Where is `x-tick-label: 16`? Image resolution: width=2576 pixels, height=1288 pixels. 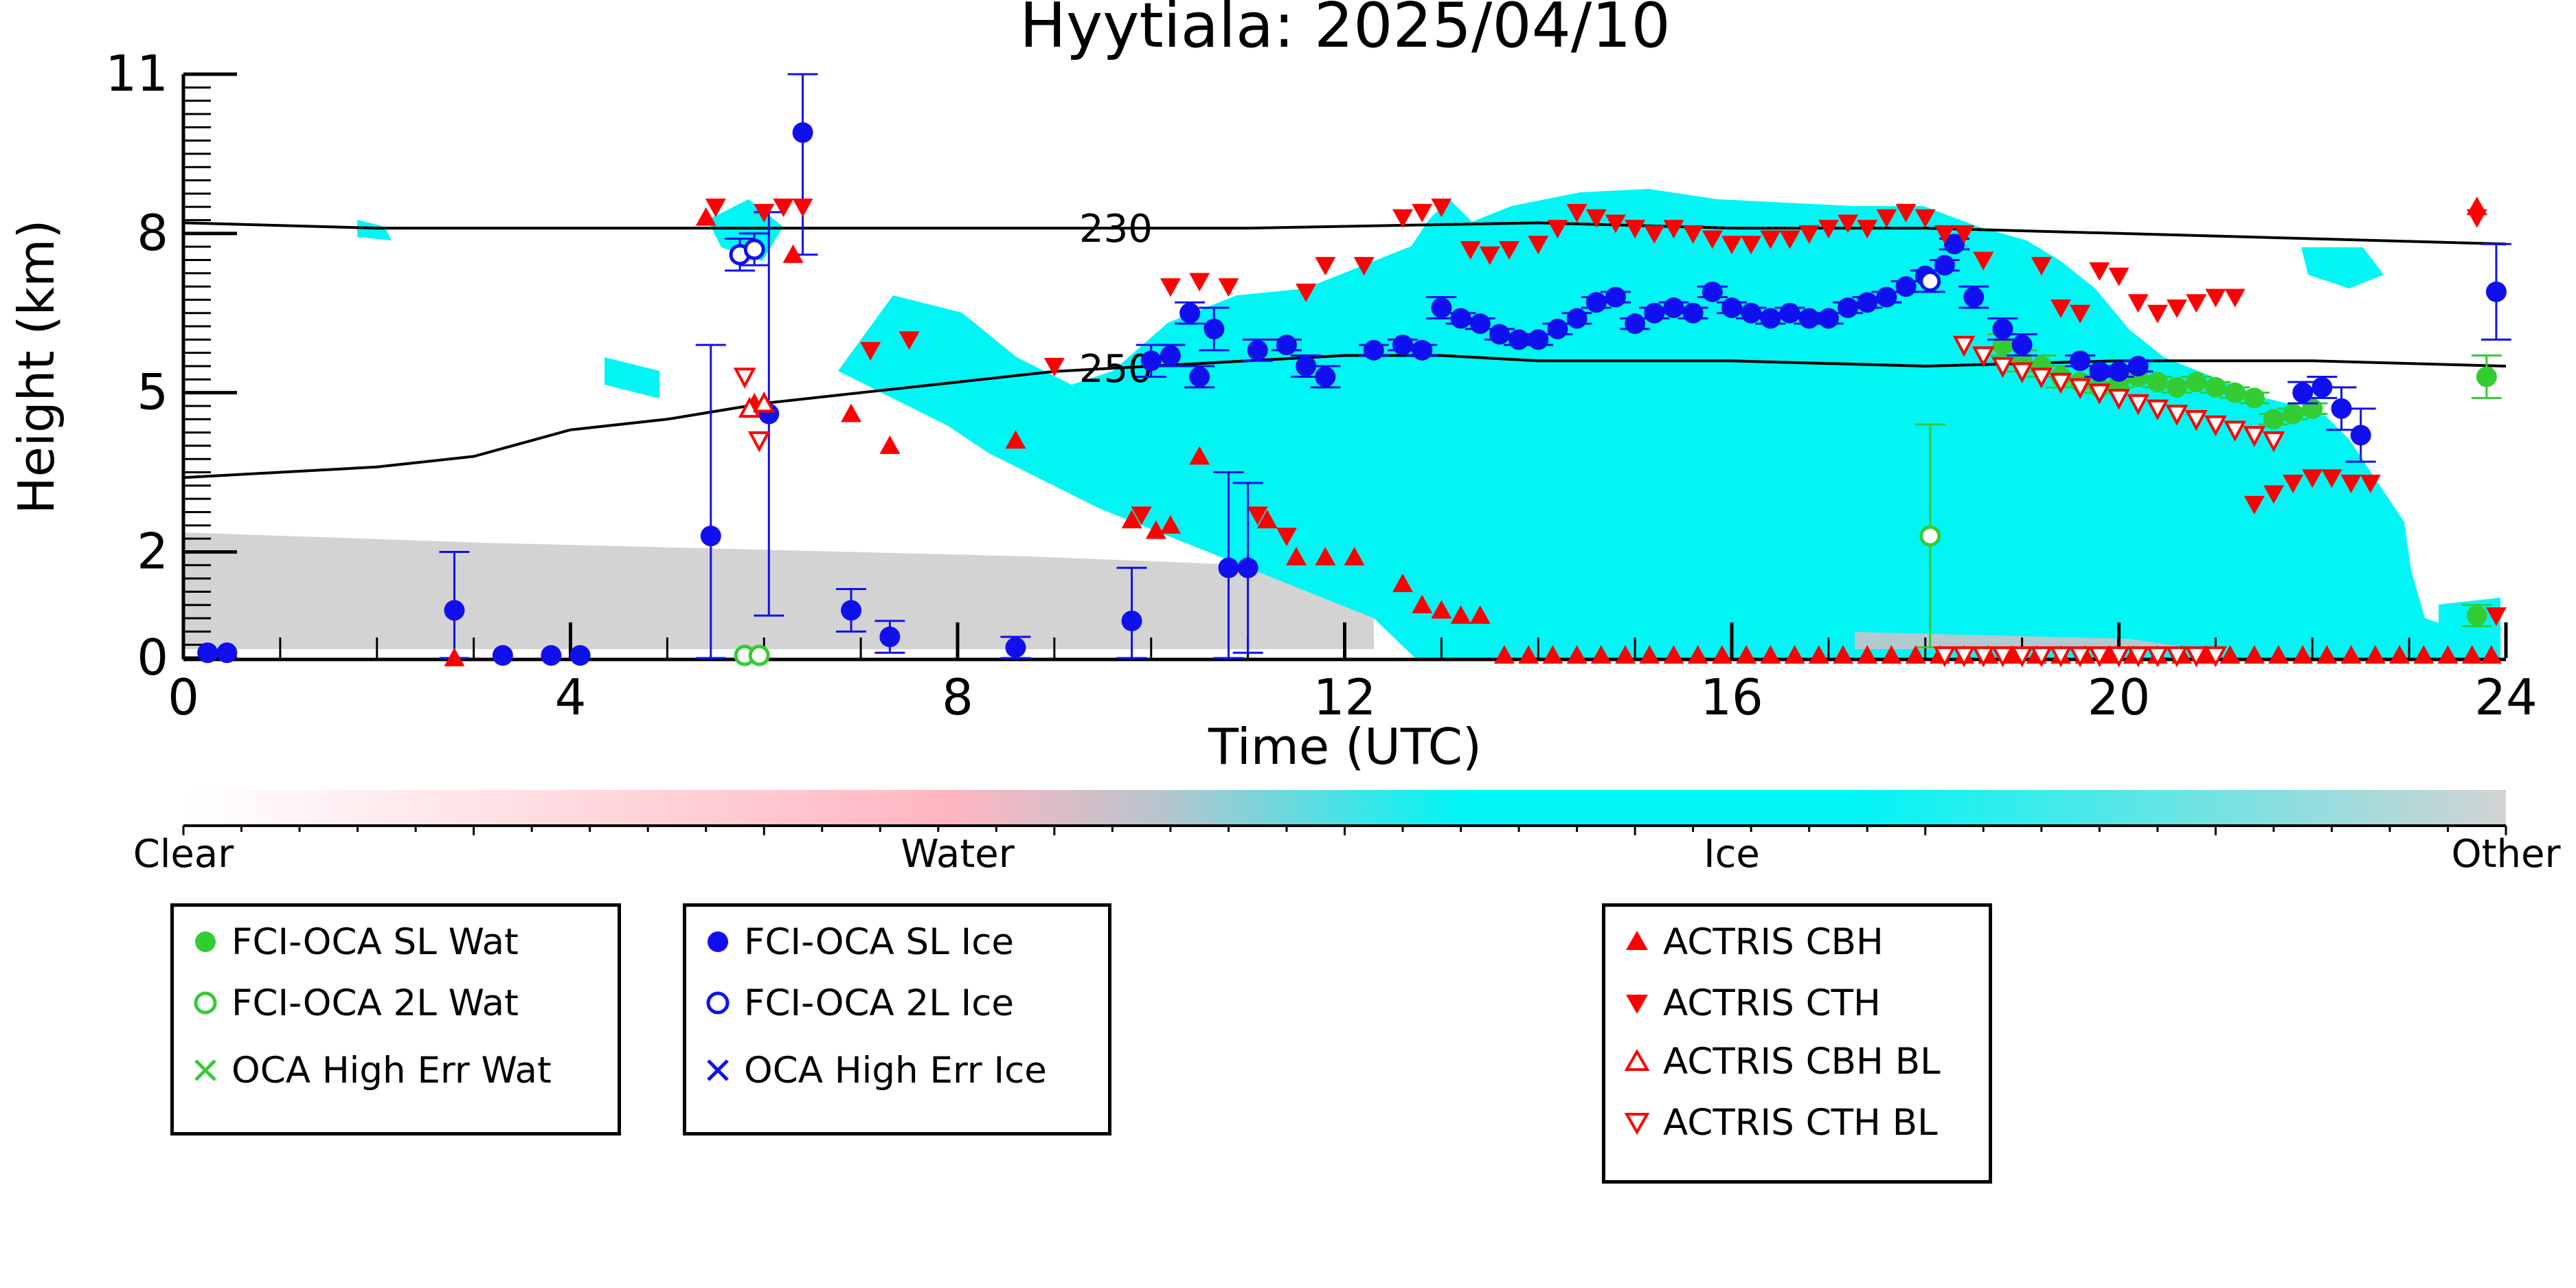 x-tick-label: 16 is located at coordinates (1731, 697).